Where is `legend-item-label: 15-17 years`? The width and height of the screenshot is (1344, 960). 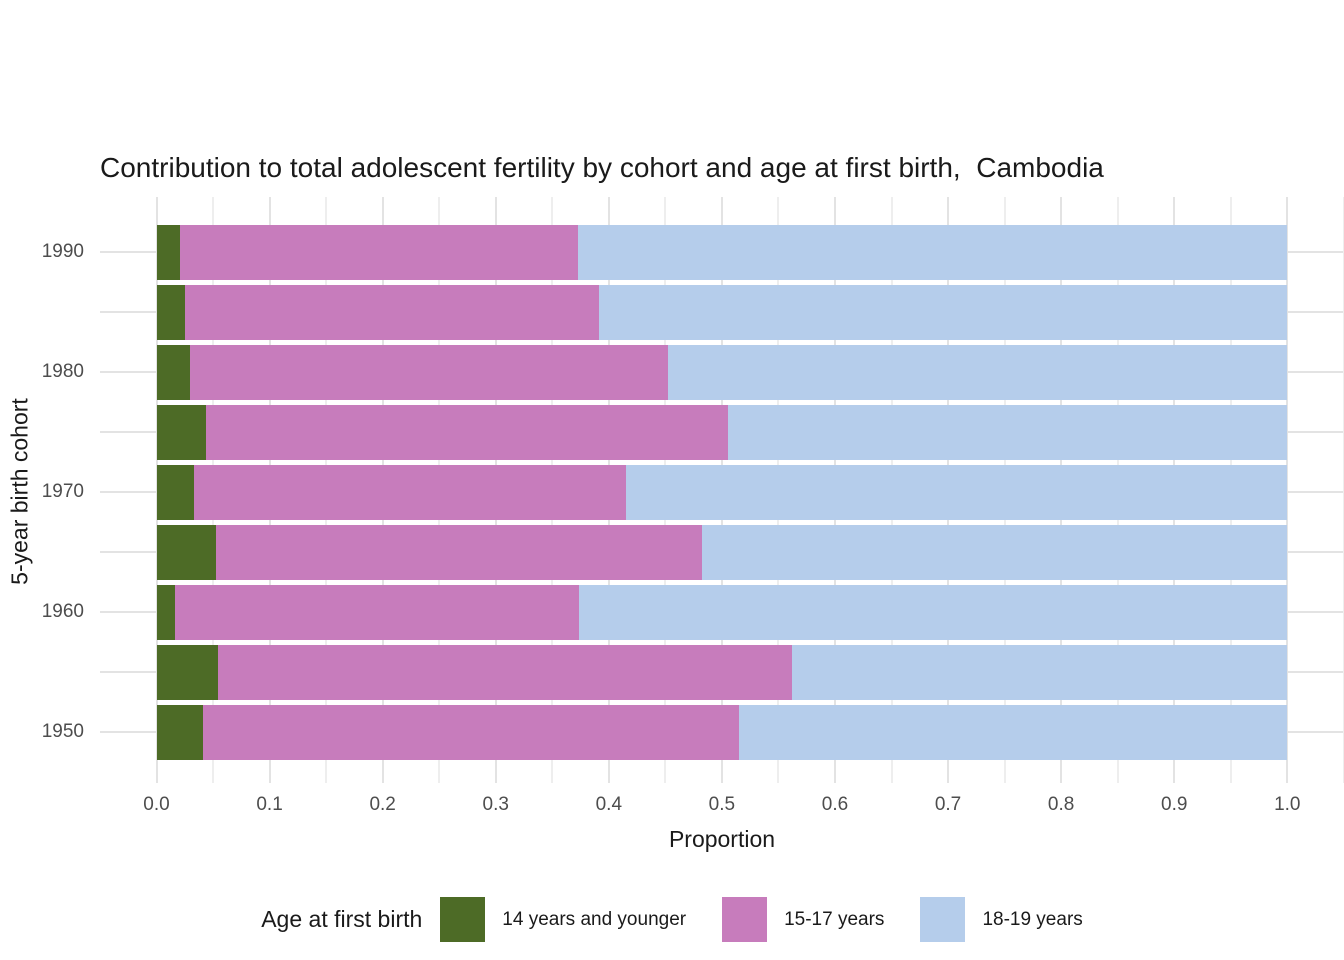 legend-item-label: 15-17 years is located at coordinates (834, 919).